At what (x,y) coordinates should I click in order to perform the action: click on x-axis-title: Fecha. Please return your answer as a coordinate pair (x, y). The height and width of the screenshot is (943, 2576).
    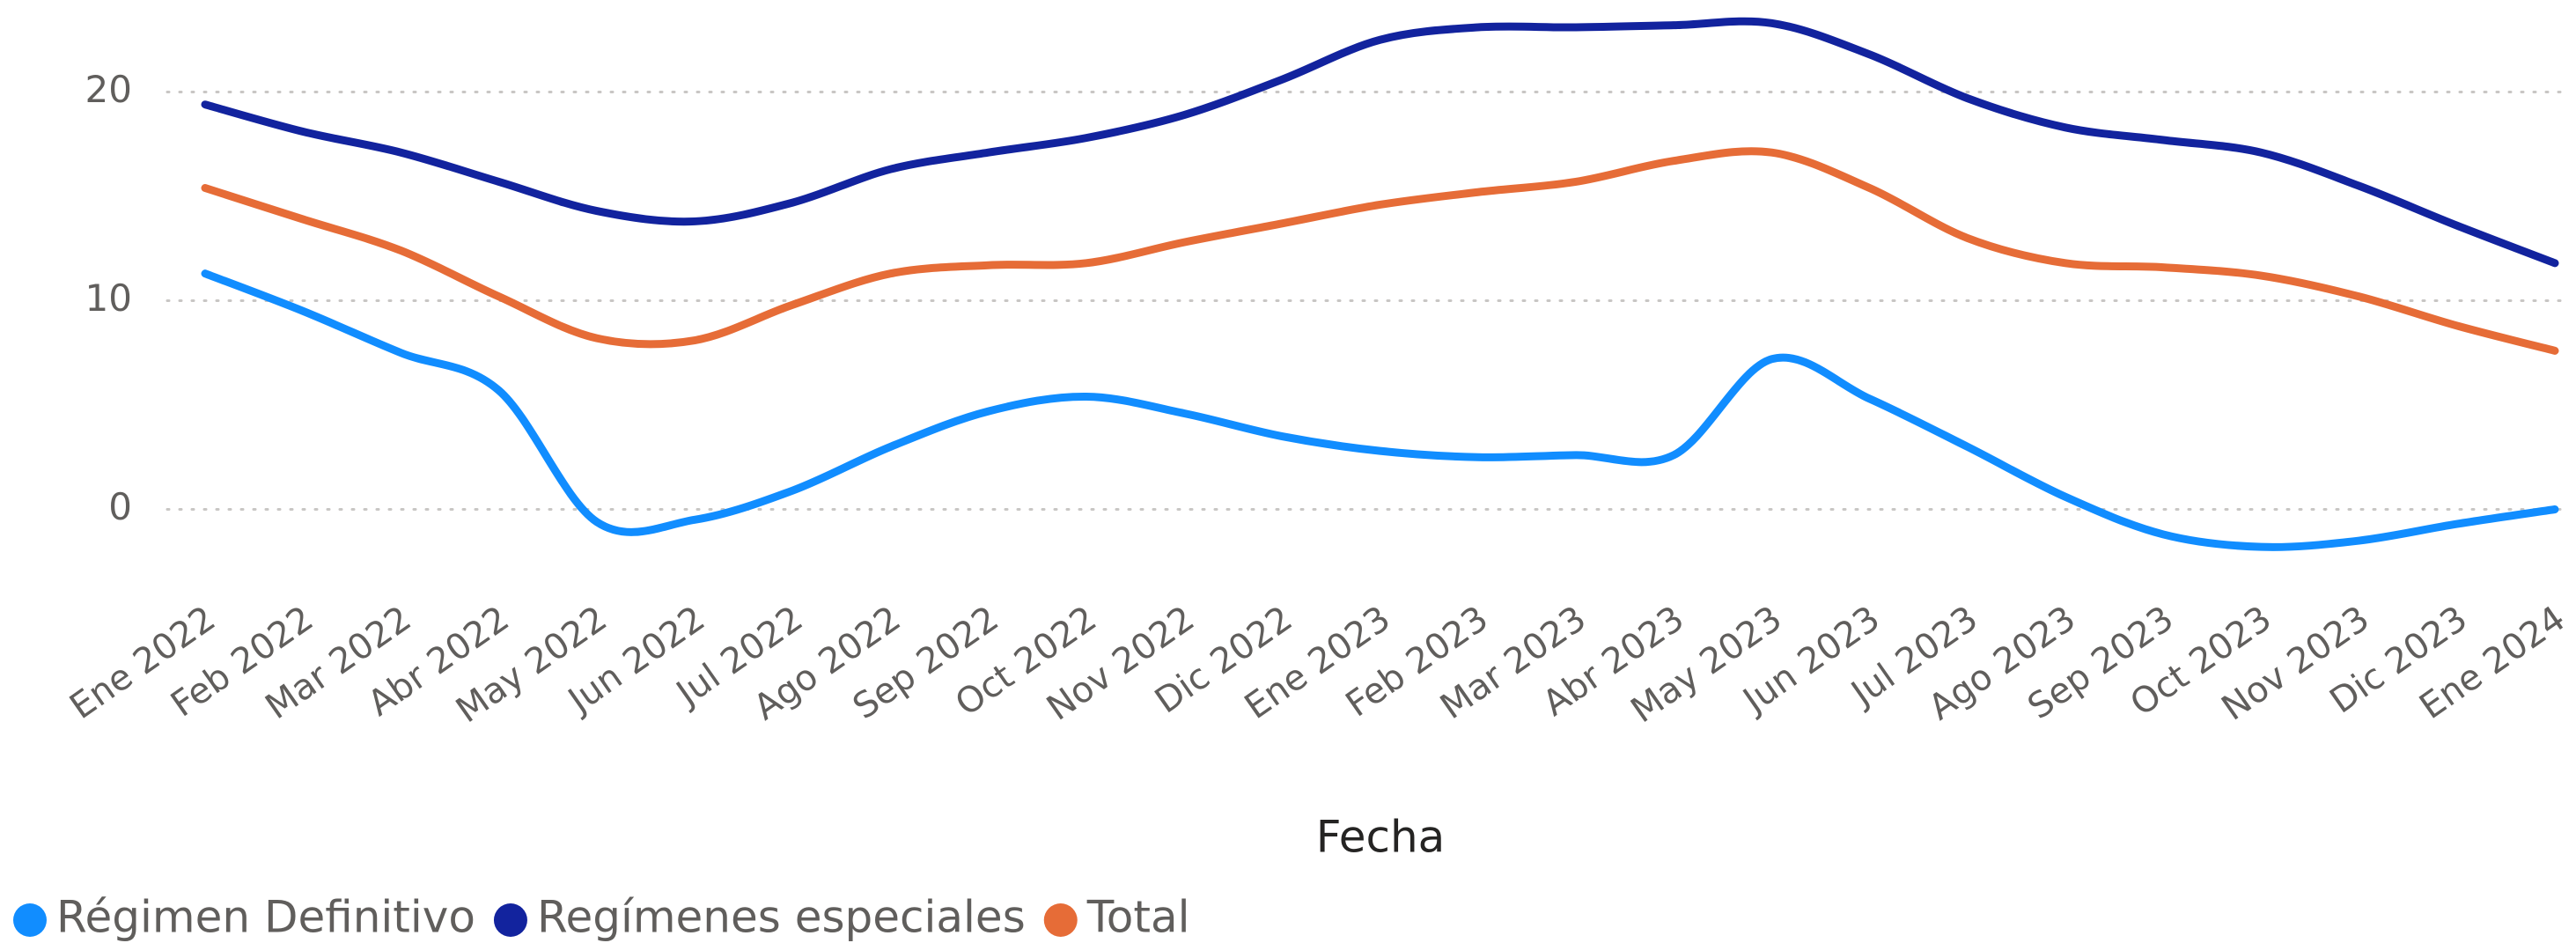
    Looking at the image, I should click on (1381, 837).